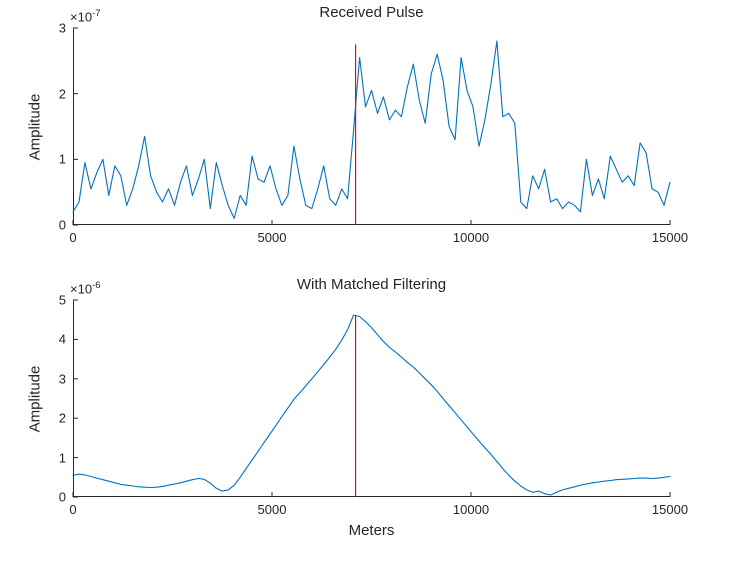  I want to click on exponent-power: -6, so click(96, 285).